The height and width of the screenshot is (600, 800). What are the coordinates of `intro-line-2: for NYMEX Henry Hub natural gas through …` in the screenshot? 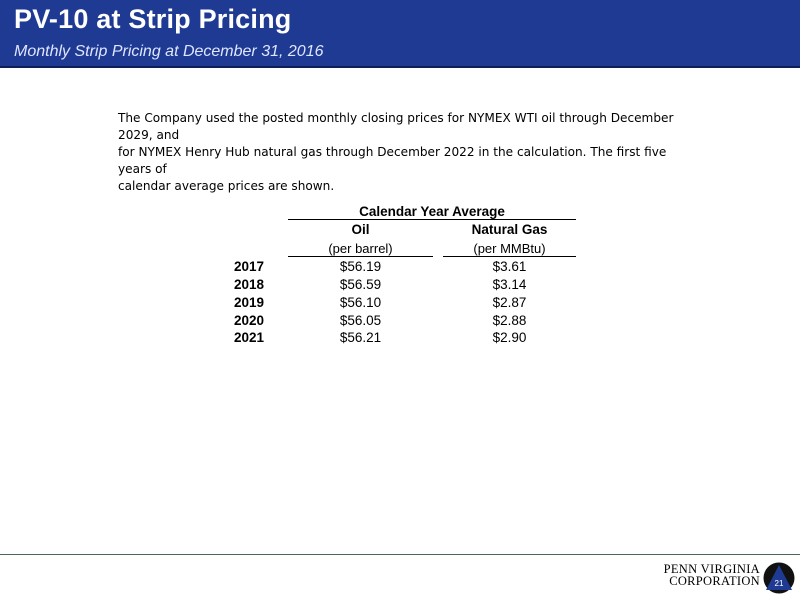 It's located at (392, 160).